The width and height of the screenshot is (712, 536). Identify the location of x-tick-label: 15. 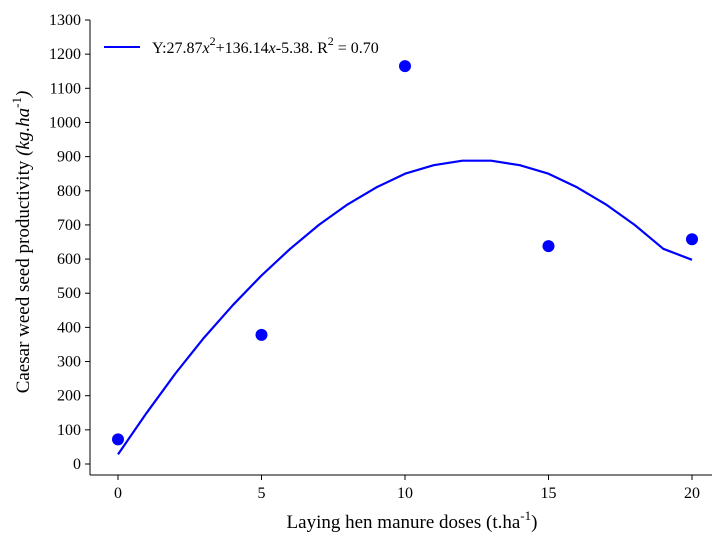
(549, 493).